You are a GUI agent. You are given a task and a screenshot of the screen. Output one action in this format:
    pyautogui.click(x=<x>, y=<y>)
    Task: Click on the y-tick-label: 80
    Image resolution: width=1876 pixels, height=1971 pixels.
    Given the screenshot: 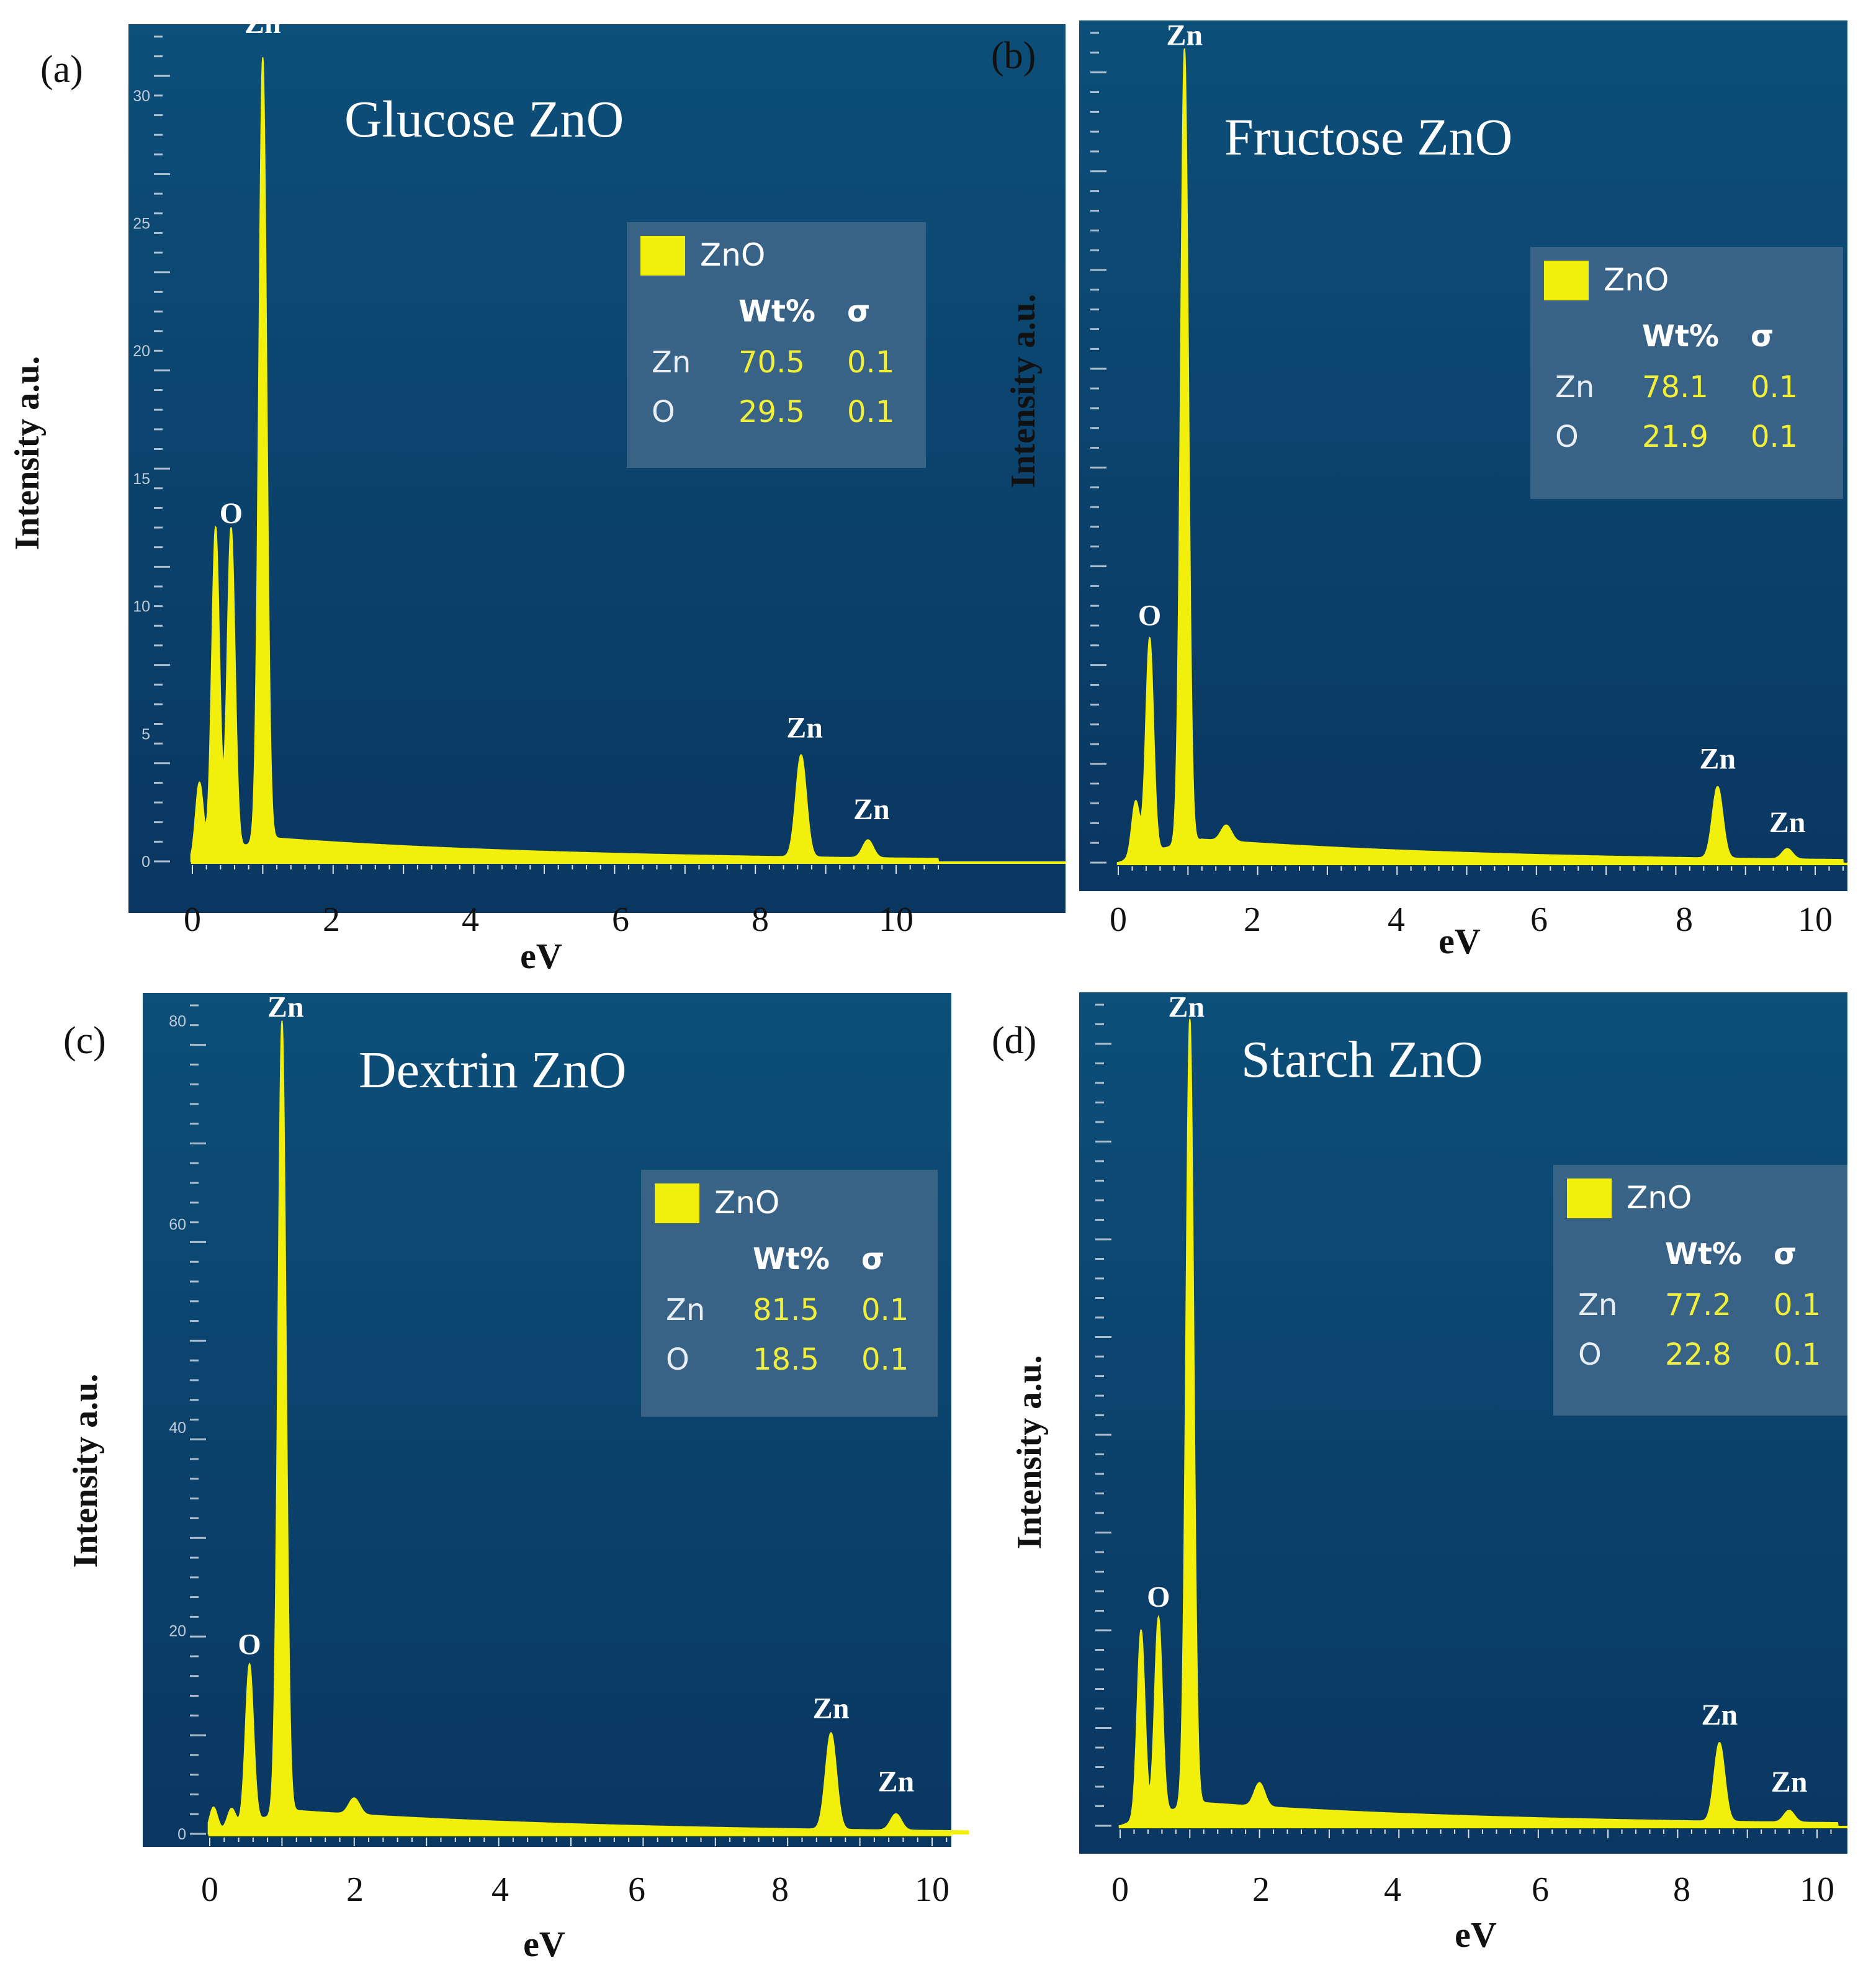 What is the action you would take?
    pyautogui.click(x=177, y=1021)
    